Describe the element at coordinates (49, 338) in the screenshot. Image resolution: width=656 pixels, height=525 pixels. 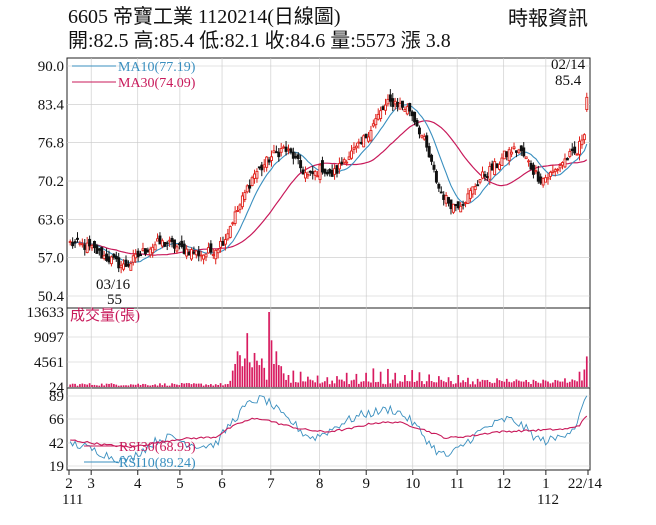
I see `volume-y-tick: 9097` at that location.